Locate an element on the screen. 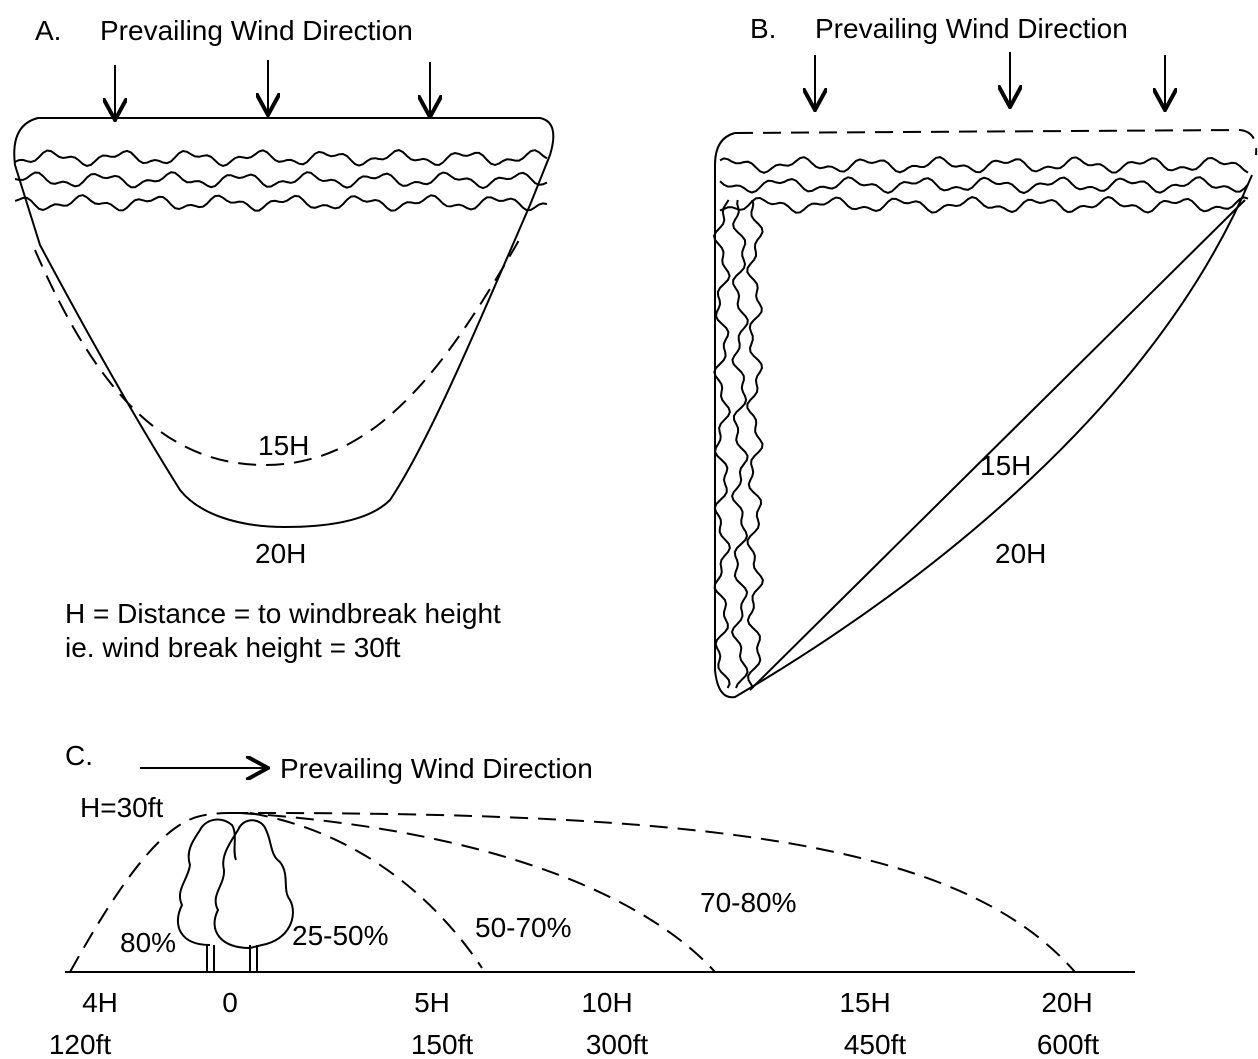  zone-label: 50-70% is located at coordinates (523, 927).